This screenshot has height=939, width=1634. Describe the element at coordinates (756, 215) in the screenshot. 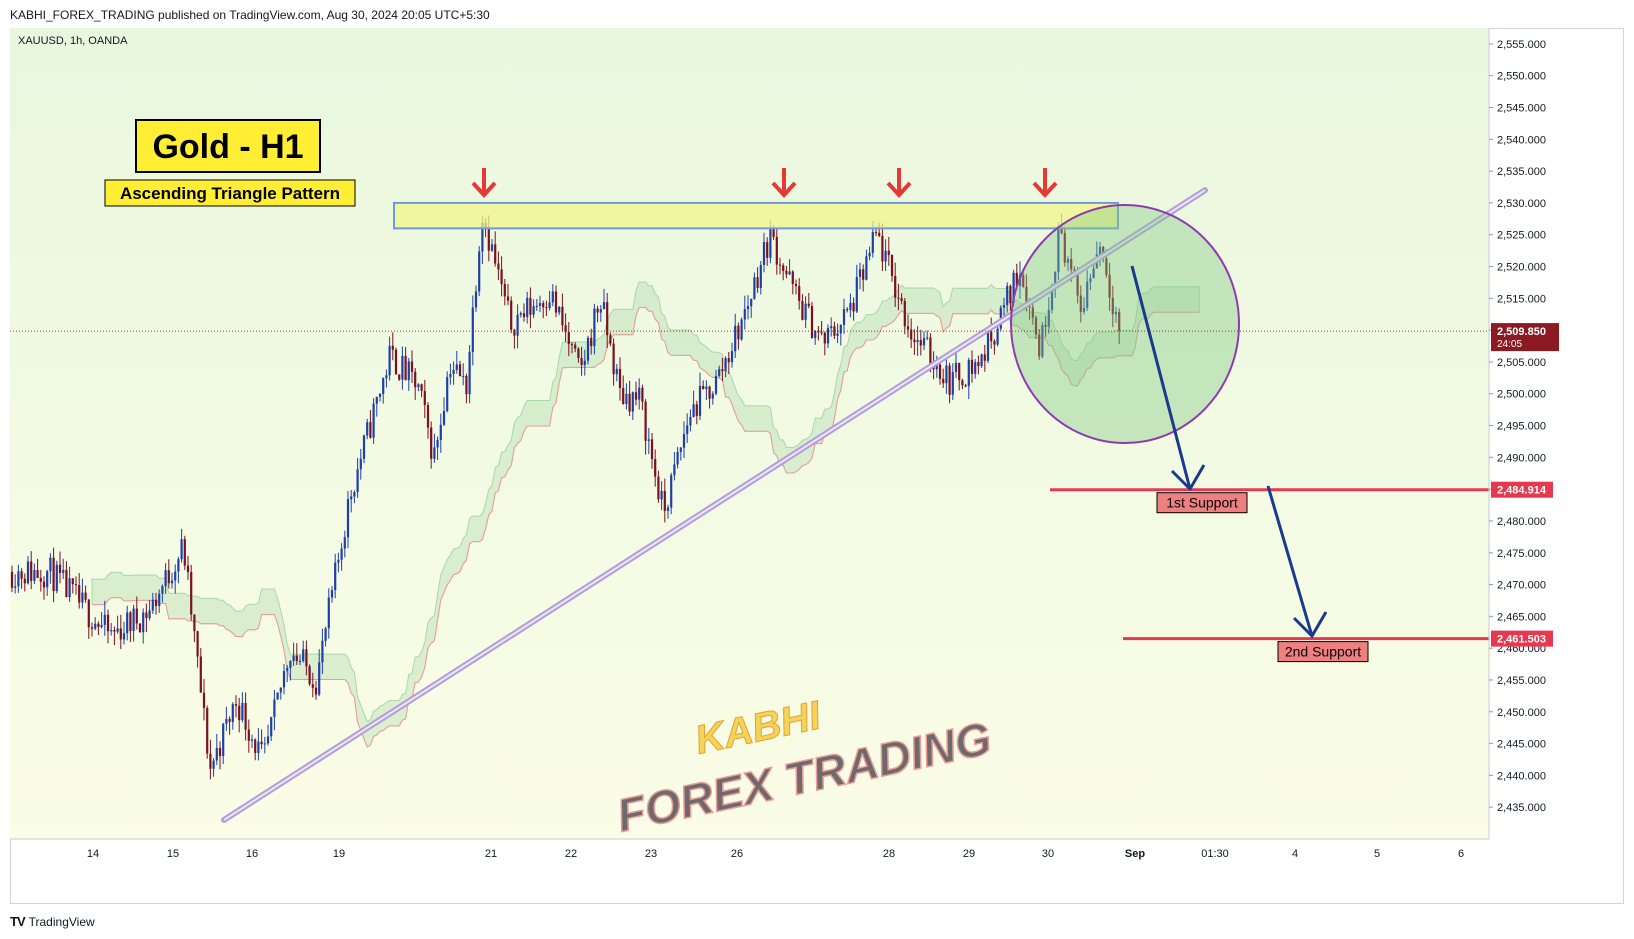

I see `resistance-zone` at that location.